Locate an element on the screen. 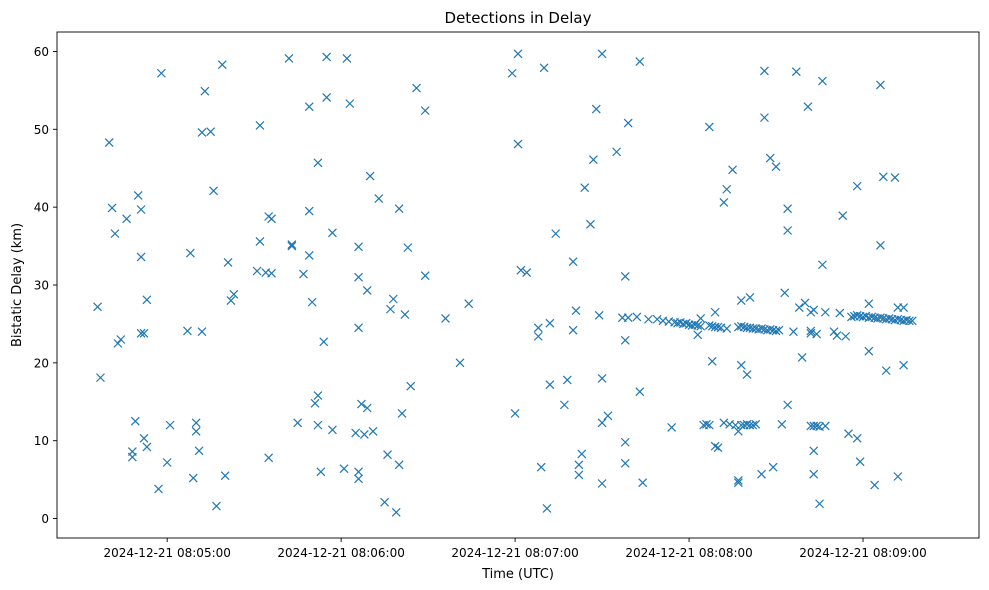 The image size is (989, 590). y-tick-label: 10 is located at coordinates (41, 441).